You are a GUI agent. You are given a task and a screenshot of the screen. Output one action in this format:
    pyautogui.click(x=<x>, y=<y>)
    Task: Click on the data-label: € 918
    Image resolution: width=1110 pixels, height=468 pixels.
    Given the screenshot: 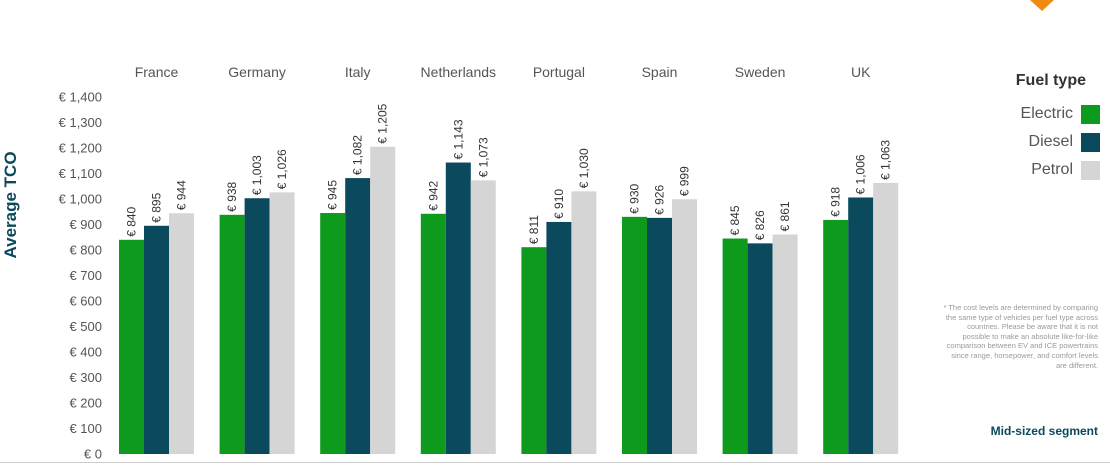 What is the action you would take?
    pyautogui.click(x=836, y=202)
    